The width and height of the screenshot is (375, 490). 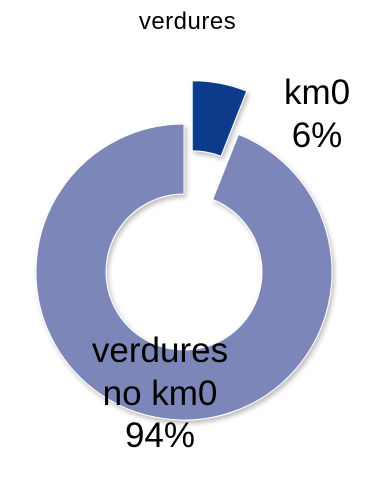 What do you see at coordinates (316, 114) in the screenshot?
I see `slice-label-km0: km0 6%` at bounding box center [316, 114].